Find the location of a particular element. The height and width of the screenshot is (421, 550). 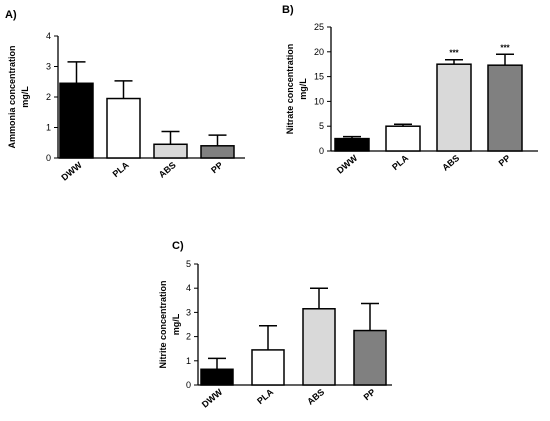

y-axis-title: Nitrite concentration is located at coordinates (163, 324).